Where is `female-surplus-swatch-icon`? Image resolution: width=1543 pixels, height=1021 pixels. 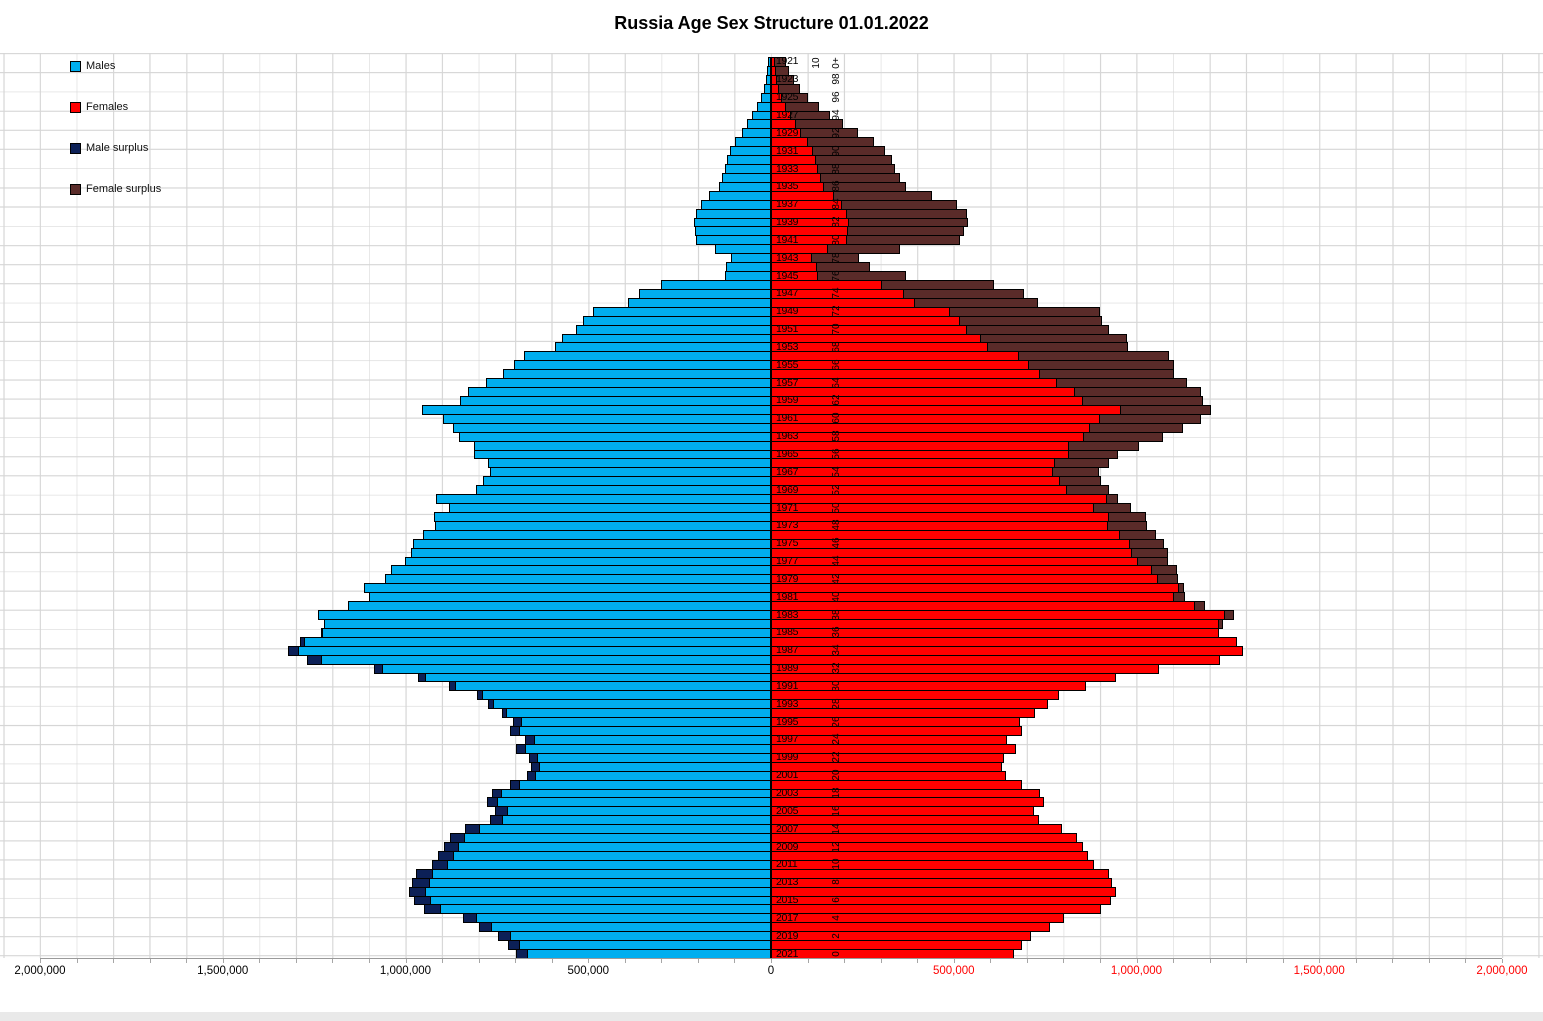
female-surplus-swatch-icon is located at coordinates (75, 189).